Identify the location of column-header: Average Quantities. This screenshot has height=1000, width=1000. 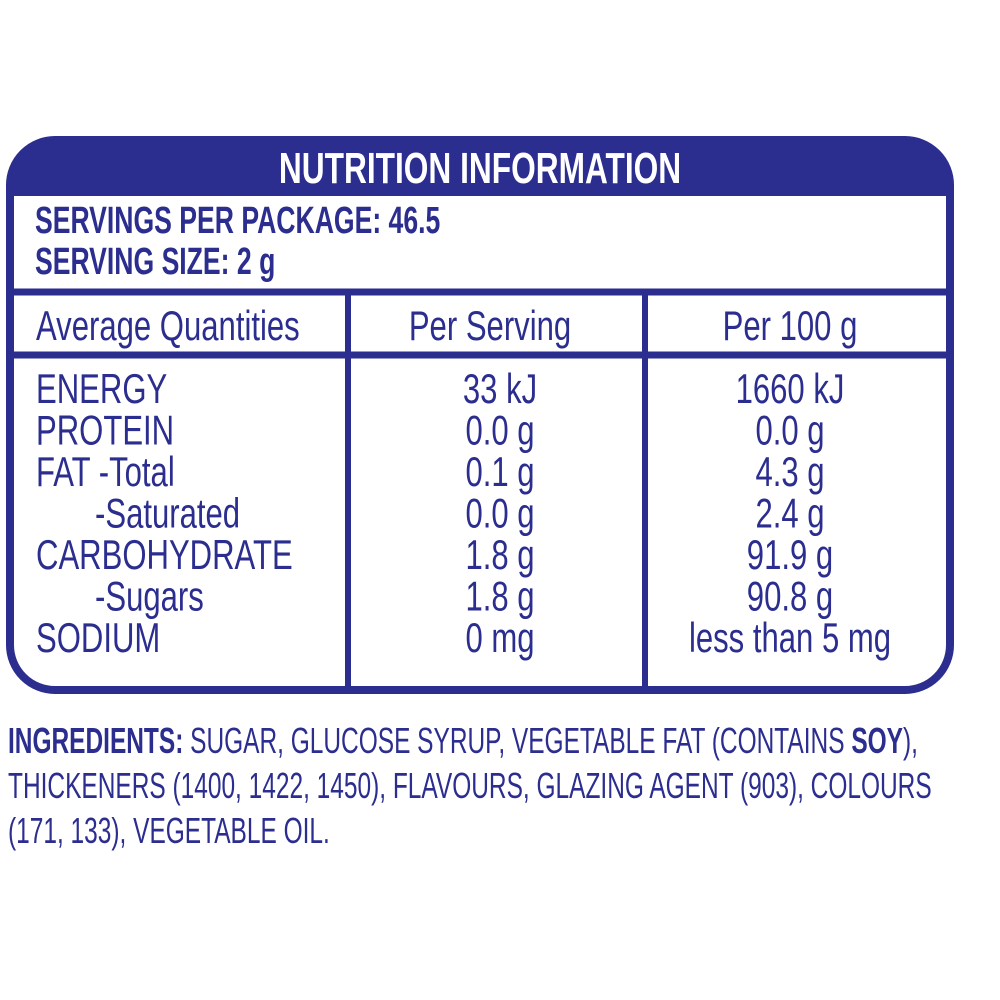
(168, 325).